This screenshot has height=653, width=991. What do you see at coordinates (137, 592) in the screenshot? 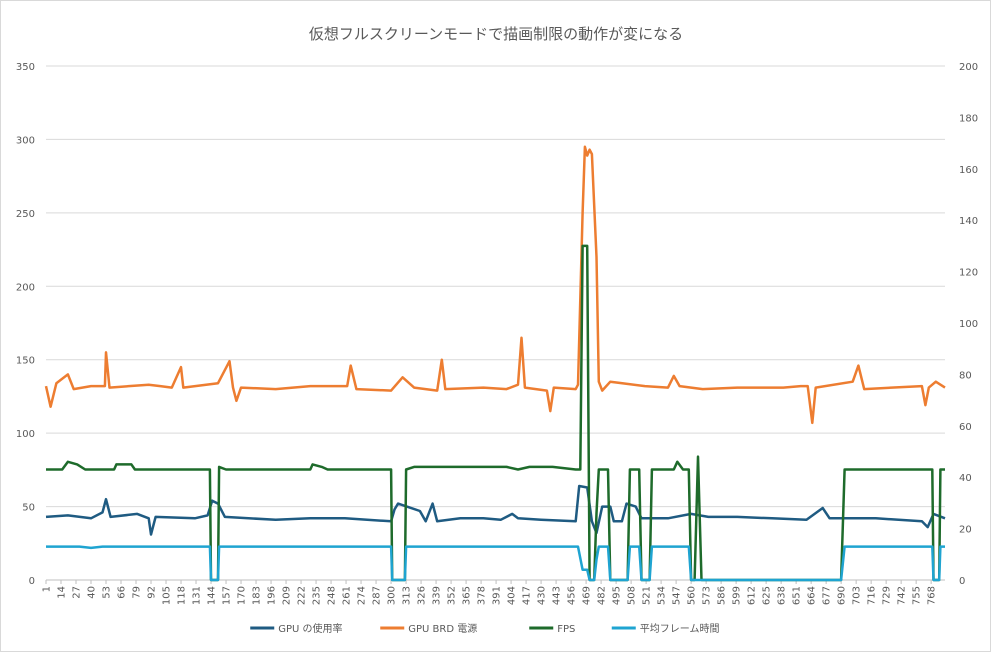
I see `x-tick-label: 79` at bounding box center [137, 592].